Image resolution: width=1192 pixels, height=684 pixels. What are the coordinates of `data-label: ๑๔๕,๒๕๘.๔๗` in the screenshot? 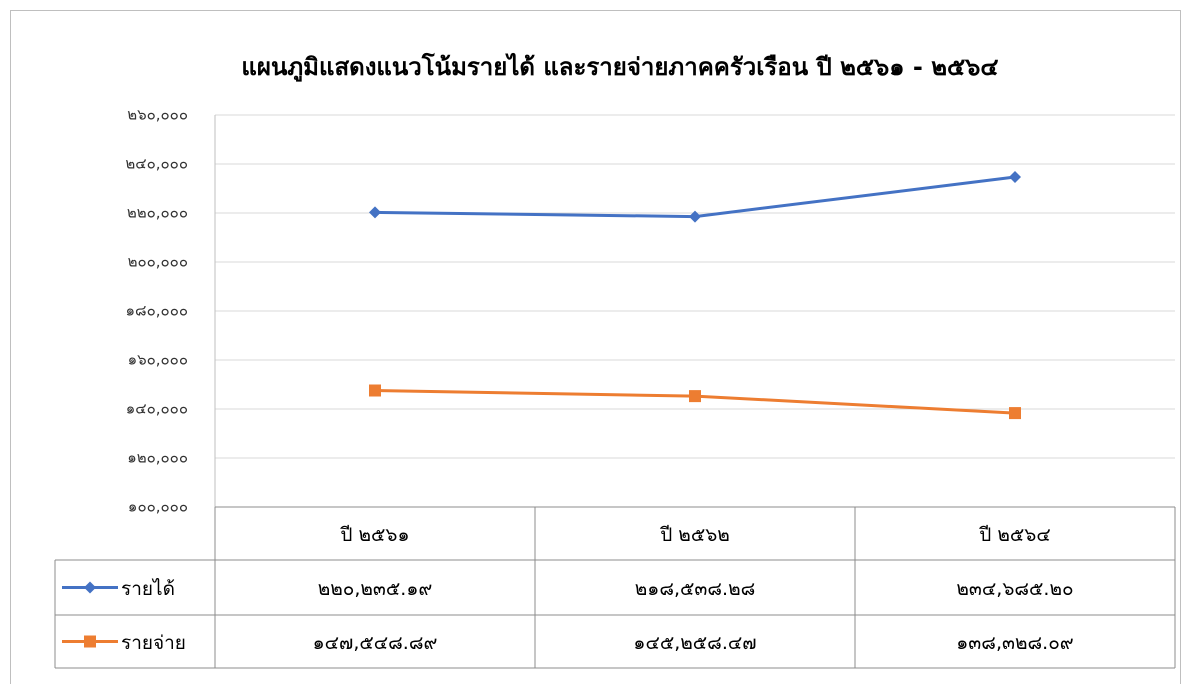 It's located at (694, 643).